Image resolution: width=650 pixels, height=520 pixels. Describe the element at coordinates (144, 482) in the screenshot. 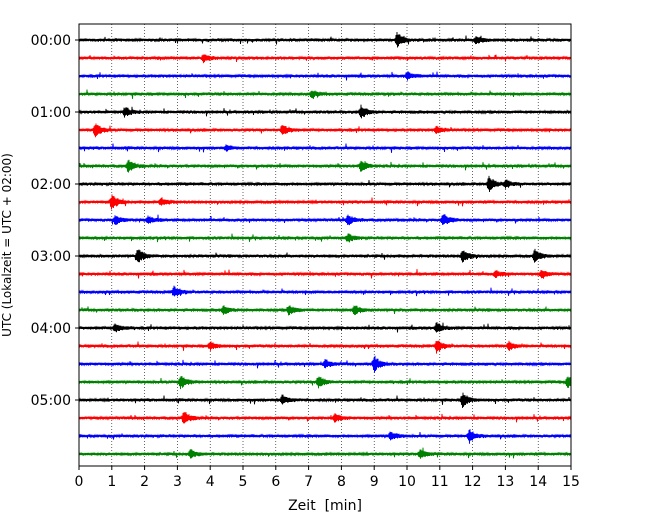

I see `x-tick-label: 2` at that location.